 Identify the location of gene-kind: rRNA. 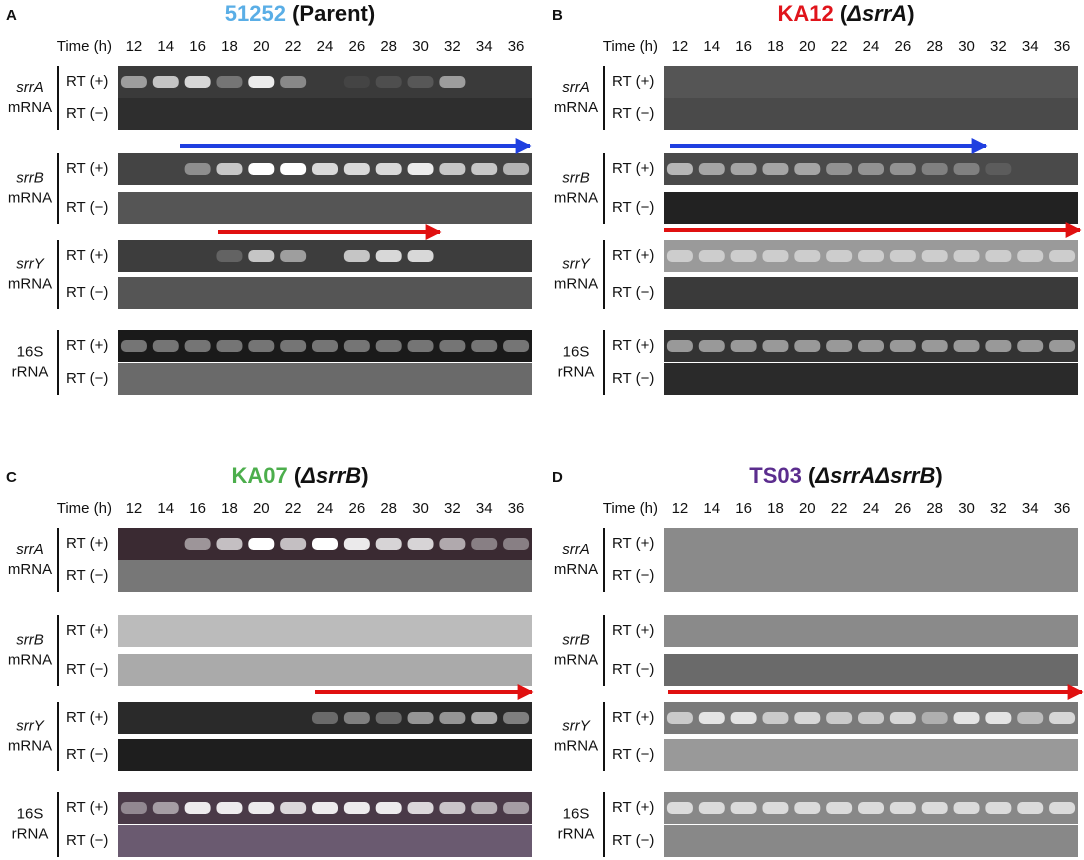
(576, 833).